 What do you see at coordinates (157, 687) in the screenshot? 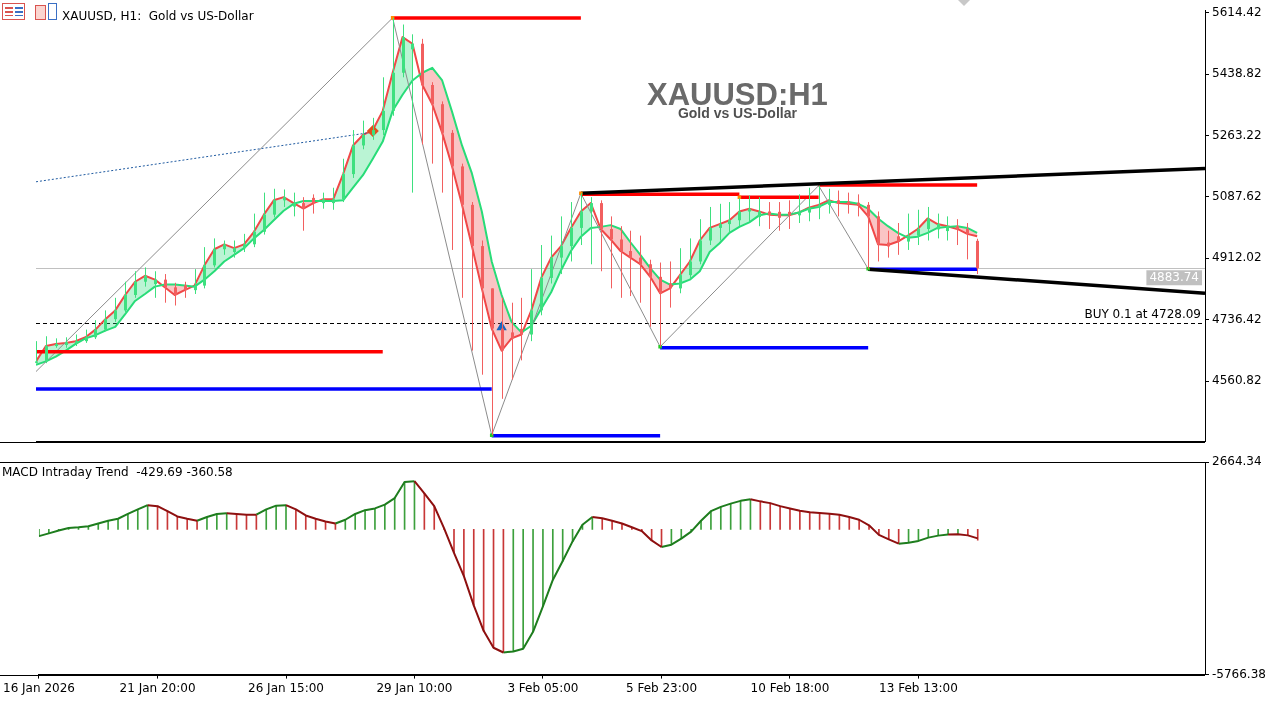
I see `x-tick-label: 21 Jan 20:00` at bounding box center [157, 687].